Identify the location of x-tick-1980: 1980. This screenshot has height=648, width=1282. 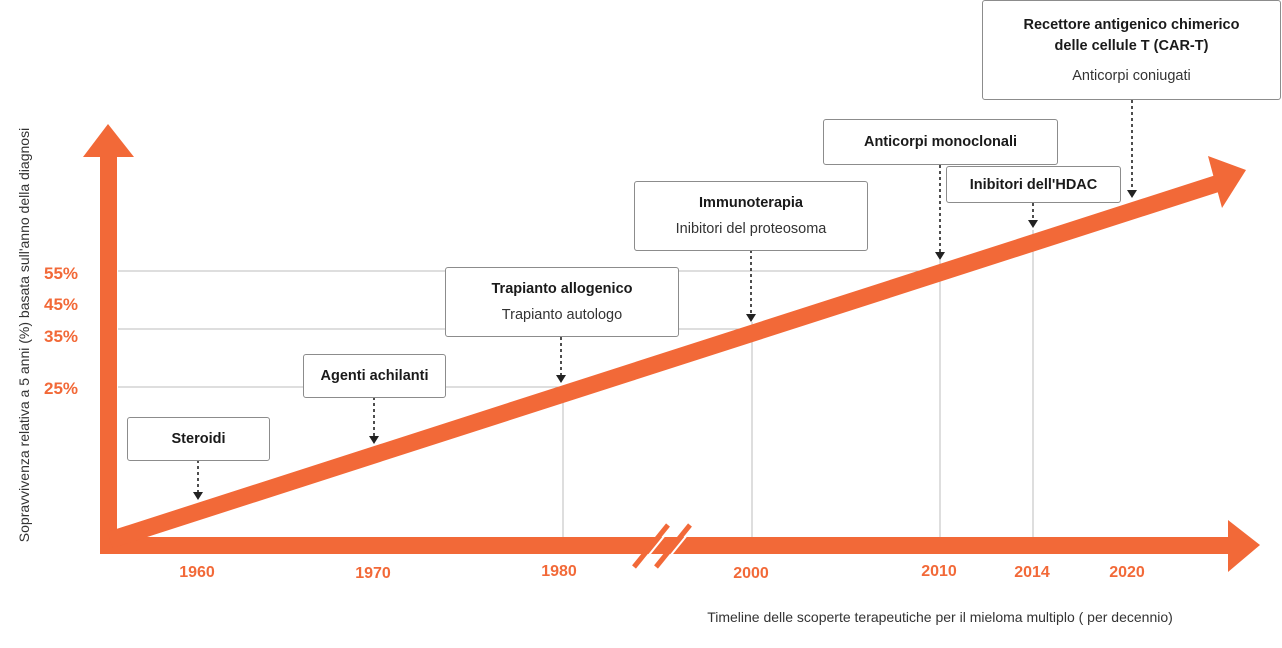
(559, 571).